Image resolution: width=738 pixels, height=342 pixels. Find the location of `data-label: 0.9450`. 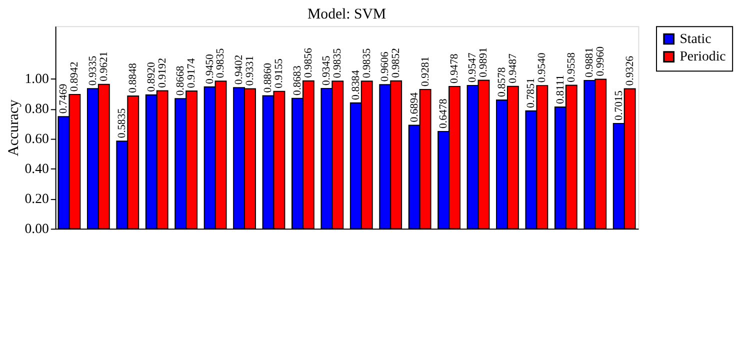

data-label: 0.9450 is located at coordinates (210, 69).